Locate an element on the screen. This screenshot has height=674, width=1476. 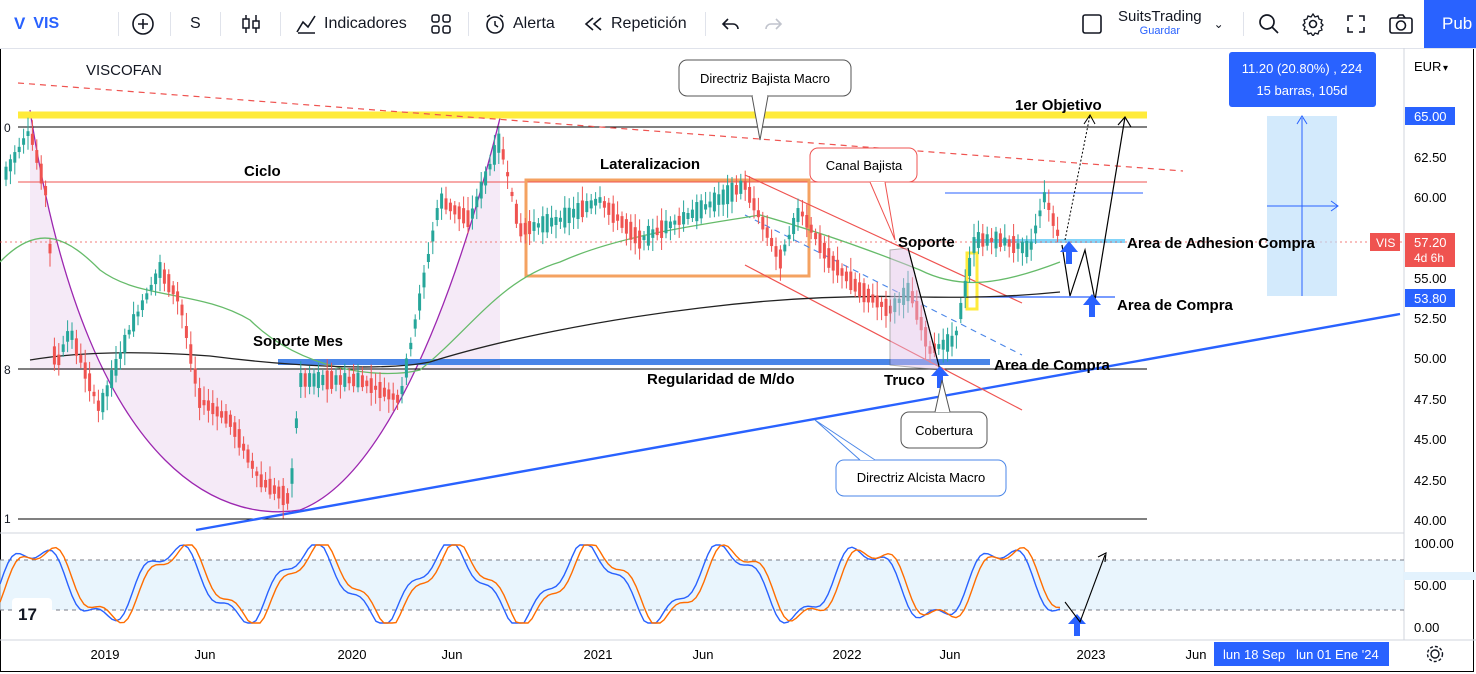
time-scale: 2019 Jun 2020 Jun 2021 Jun 2022 Jun 2023 Jun is located at coordinates (649, 654).